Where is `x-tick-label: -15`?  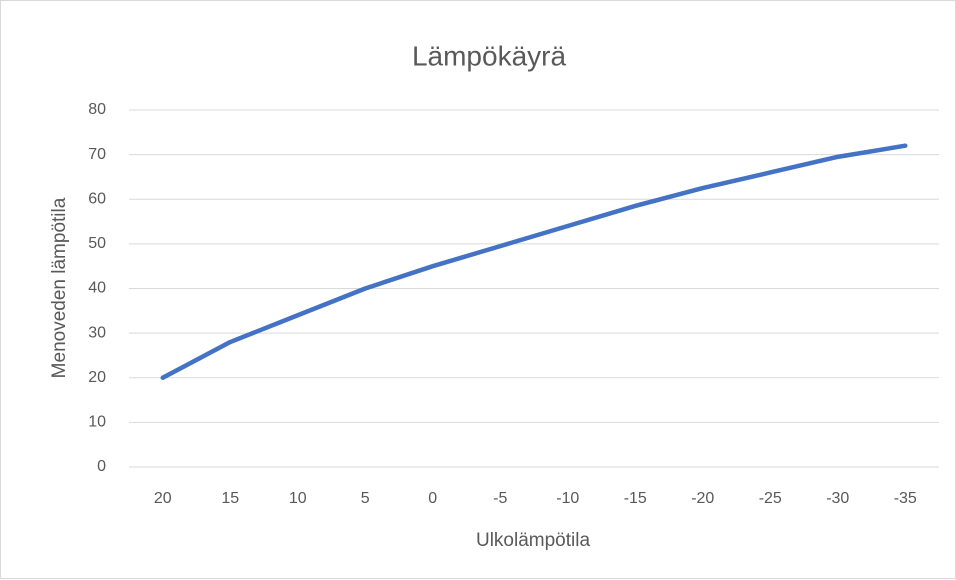
x-tick-label: -15 is located at coordinates (635, 498).